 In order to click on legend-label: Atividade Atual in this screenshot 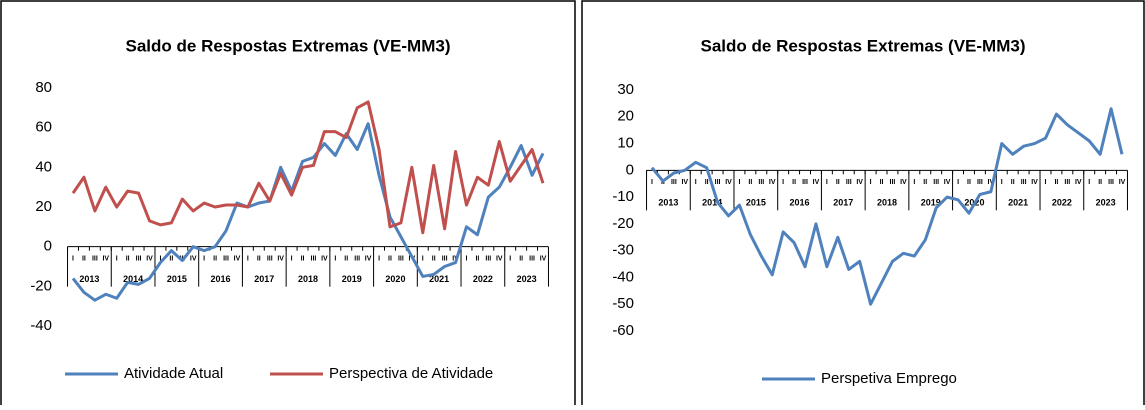, I will do `click(173, 373)`.